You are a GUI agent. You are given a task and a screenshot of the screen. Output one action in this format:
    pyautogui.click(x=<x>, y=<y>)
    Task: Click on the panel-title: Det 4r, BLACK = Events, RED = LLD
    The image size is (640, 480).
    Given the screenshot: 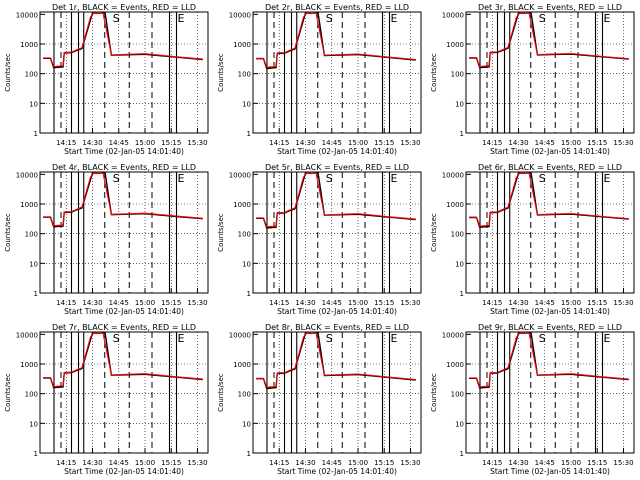 What is the action you would take?
    pyautogui.click(x=124, y=167)
    